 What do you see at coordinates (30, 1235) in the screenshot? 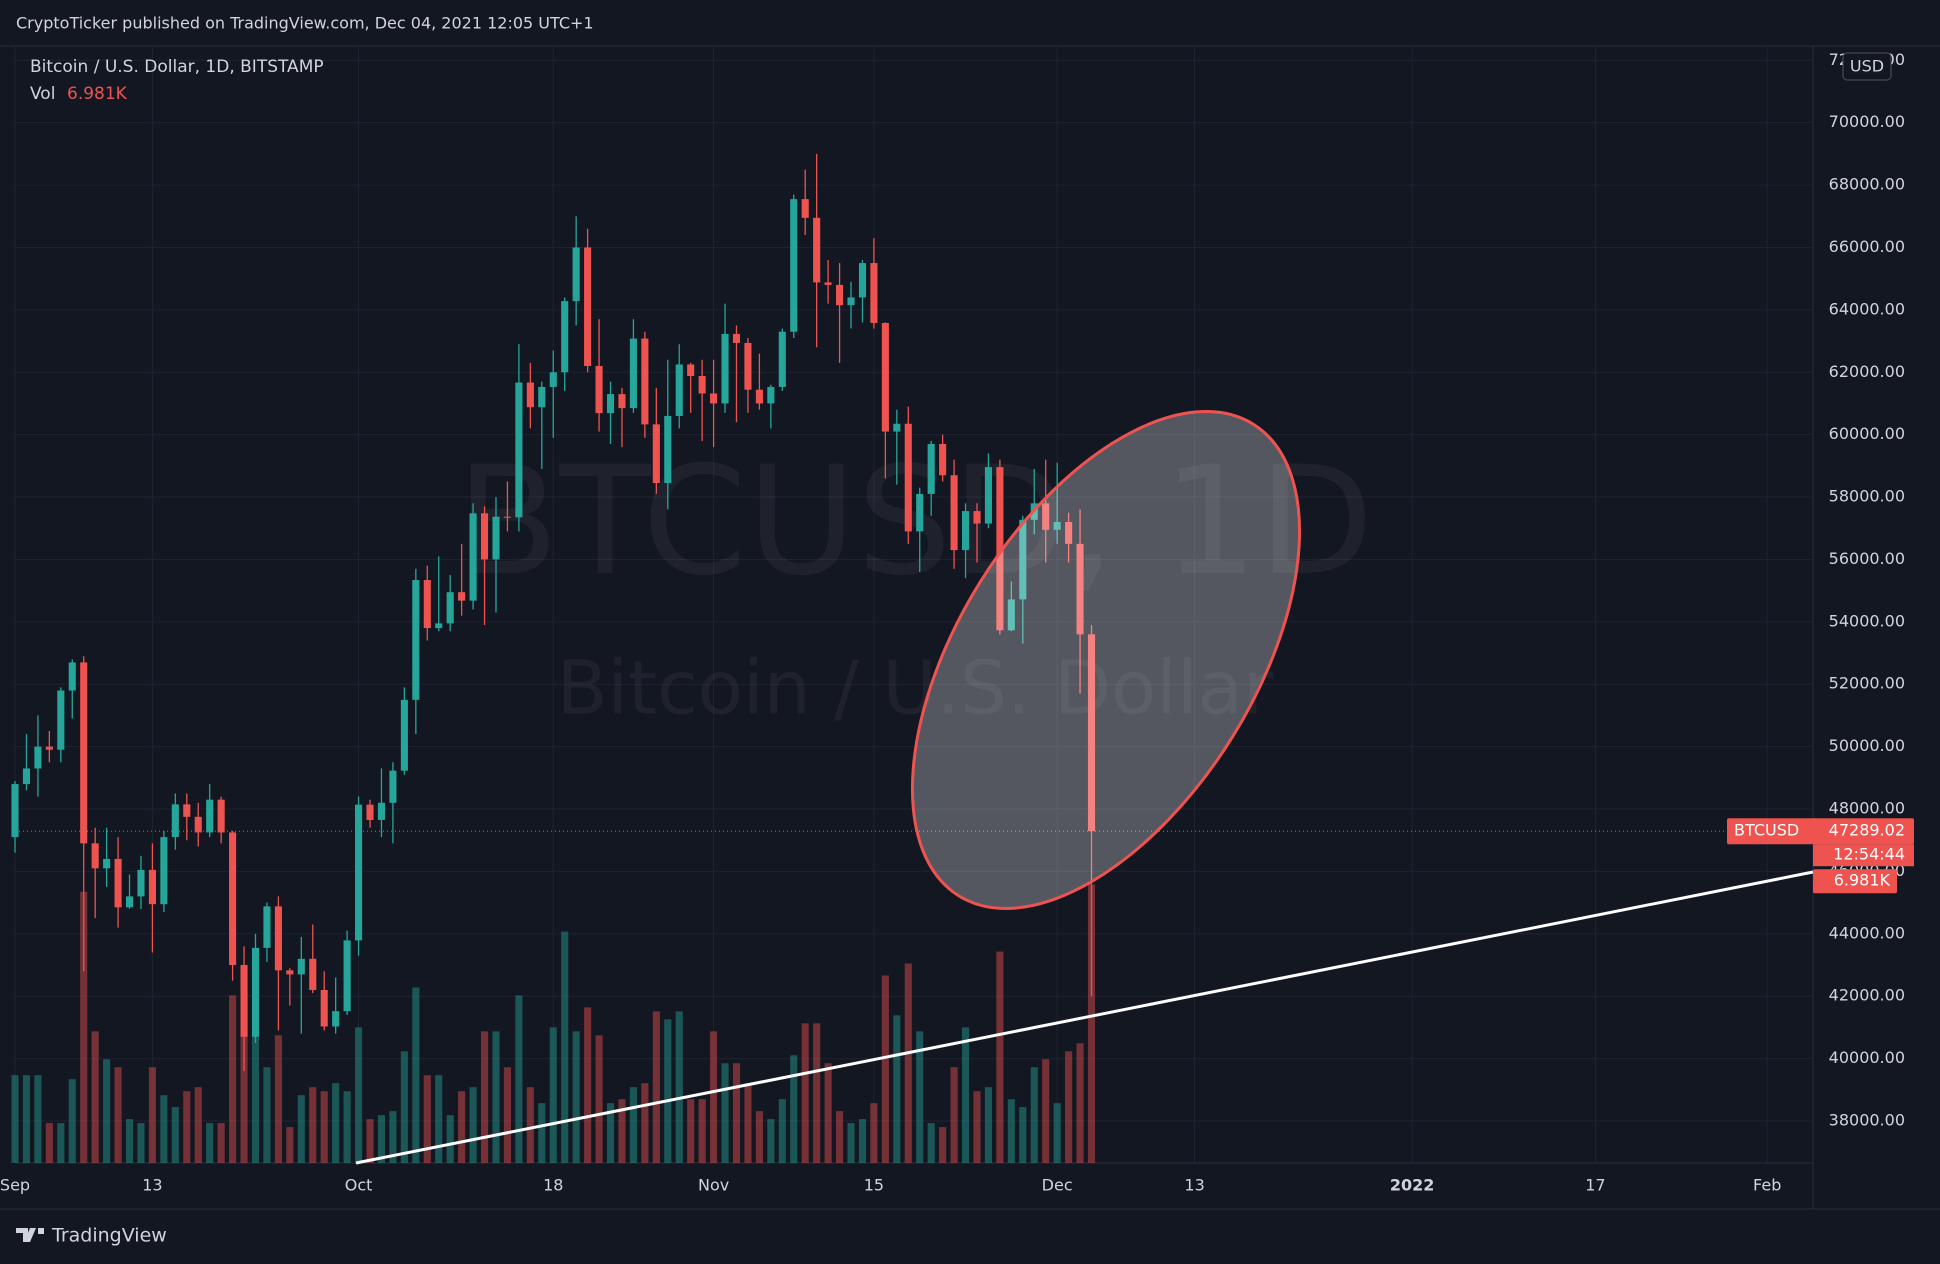
I see `logo-icon` at bounding box center [30, 1235].